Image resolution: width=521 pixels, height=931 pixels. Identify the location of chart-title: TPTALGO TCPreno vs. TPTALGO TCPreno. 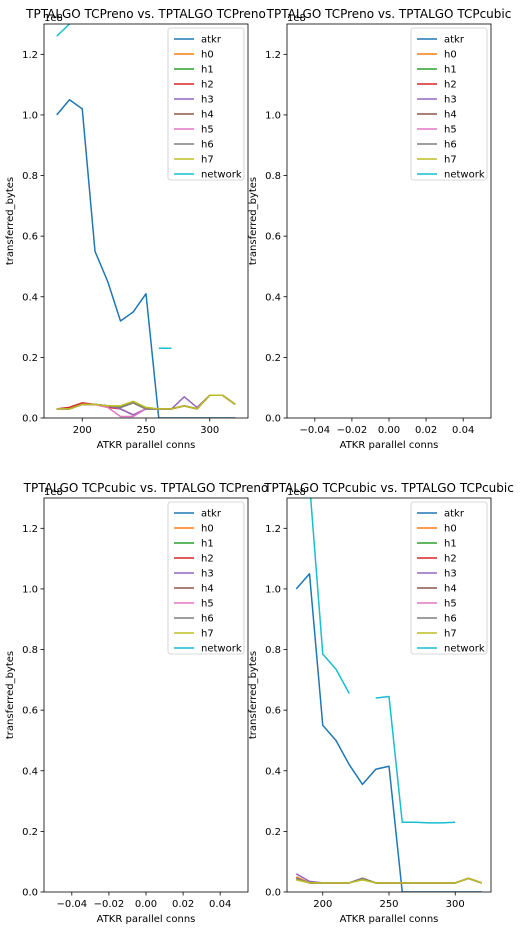
(145, 14).